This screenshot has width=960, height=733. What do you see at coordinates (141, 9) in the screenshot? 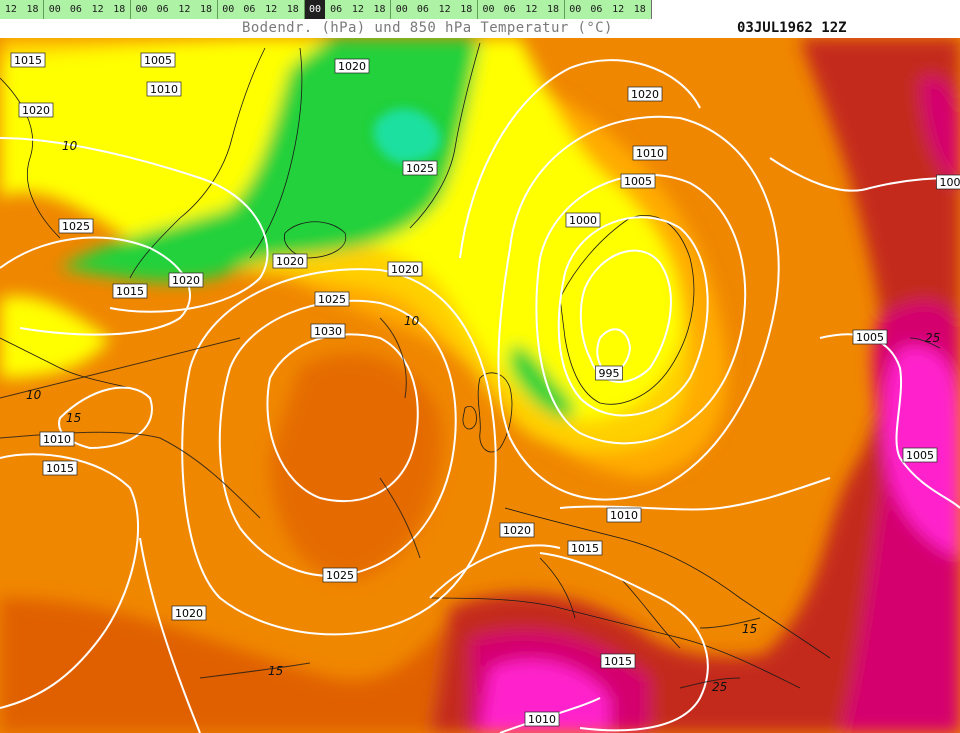
I see `forecast-time-6: 00` at bounding box center [141, 9].